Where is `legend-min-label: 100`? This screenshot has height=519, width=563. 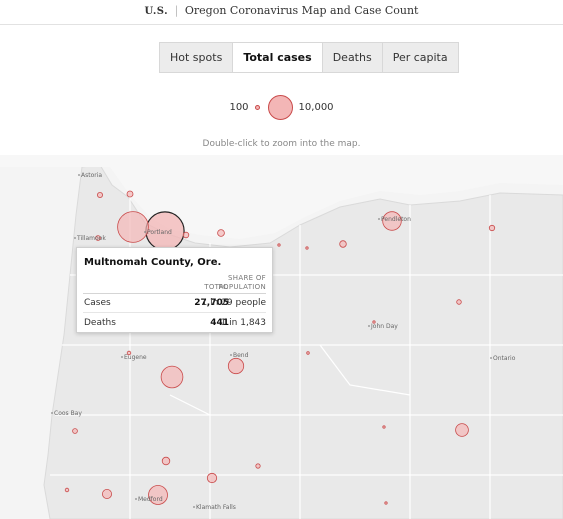
legend-min-label: 100 is located at coordinates (239, 107).